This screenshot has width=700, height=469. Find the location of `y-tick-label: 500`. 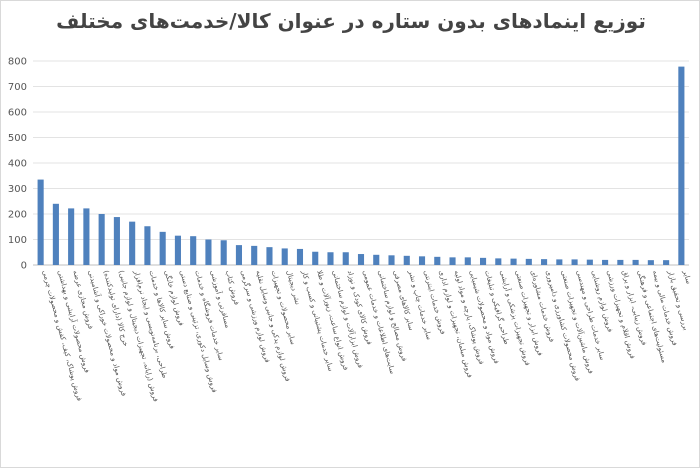

y-tick-label: 500 is located at coordinates (17, 138).